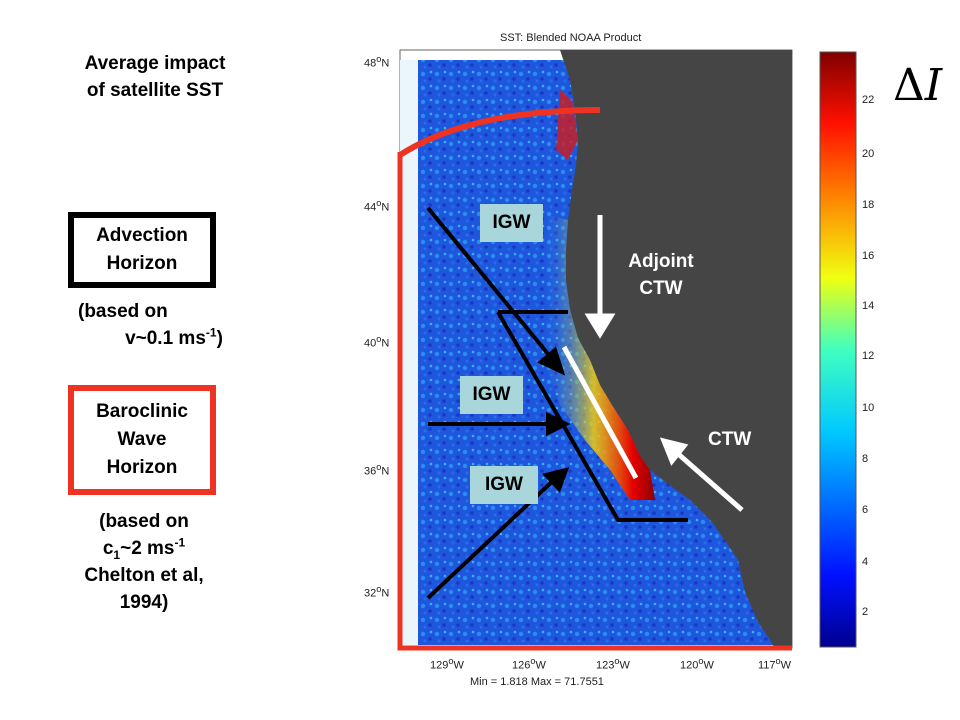 This screenshot has height=720, width=960. Describe the element at coordinates (117, 554) in the screenshot. I see `baroclinic-note-subscript: 1` at that location.